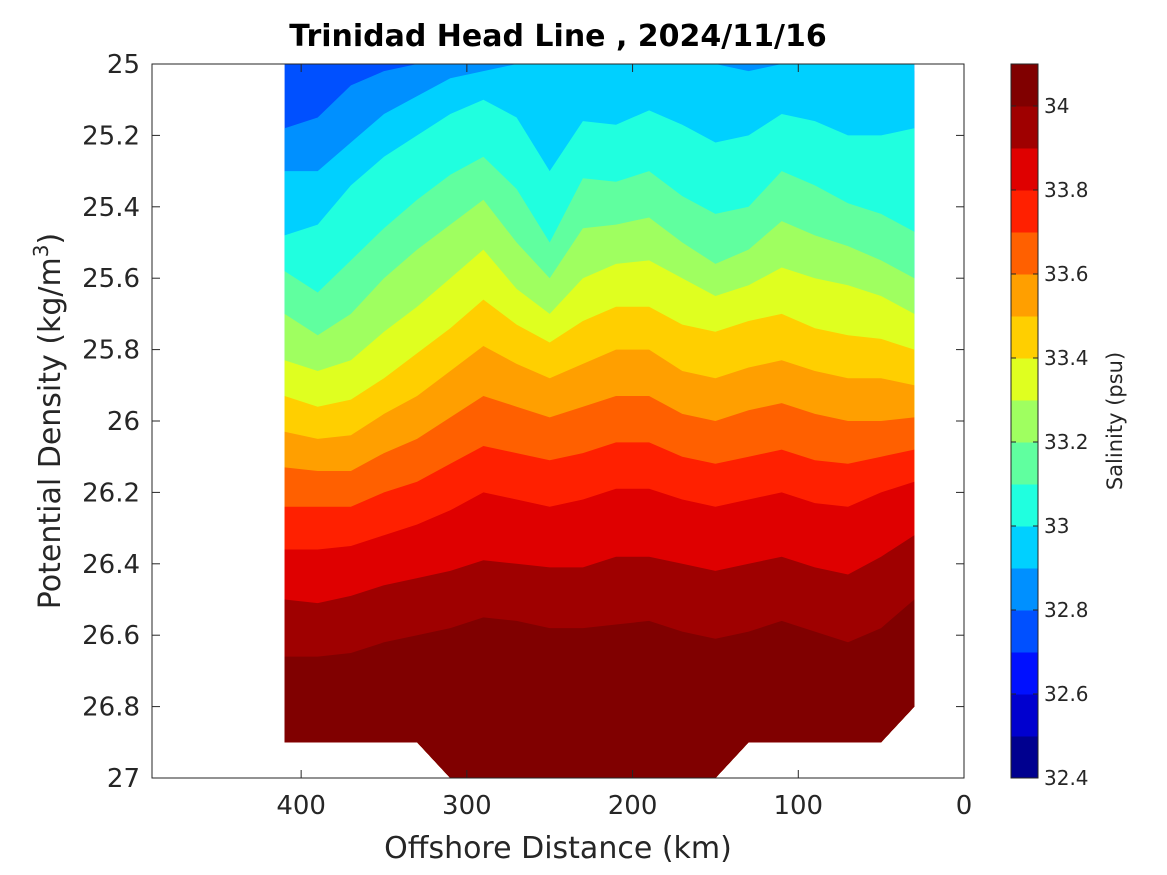  Describe the element at coordinates (111, 493) in the screenshot. I see `y-tick-label: 26.2` at that location.